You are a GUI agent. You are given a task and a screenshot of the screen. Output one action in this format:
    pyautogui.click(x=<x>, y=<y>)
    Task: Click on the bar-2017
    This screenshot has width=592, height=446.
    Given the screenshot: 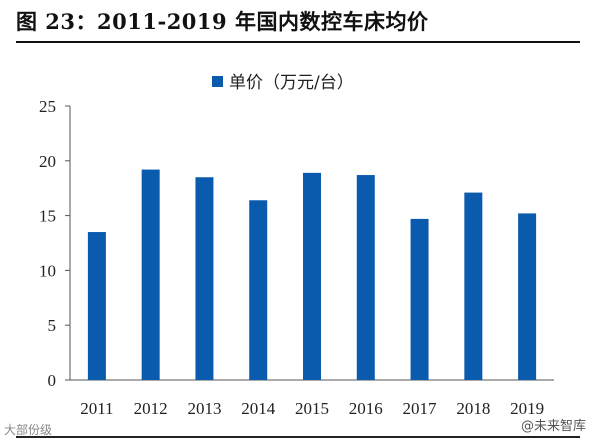 What is the action you would take?
    pyautogui.click(x=419, y=299)
    